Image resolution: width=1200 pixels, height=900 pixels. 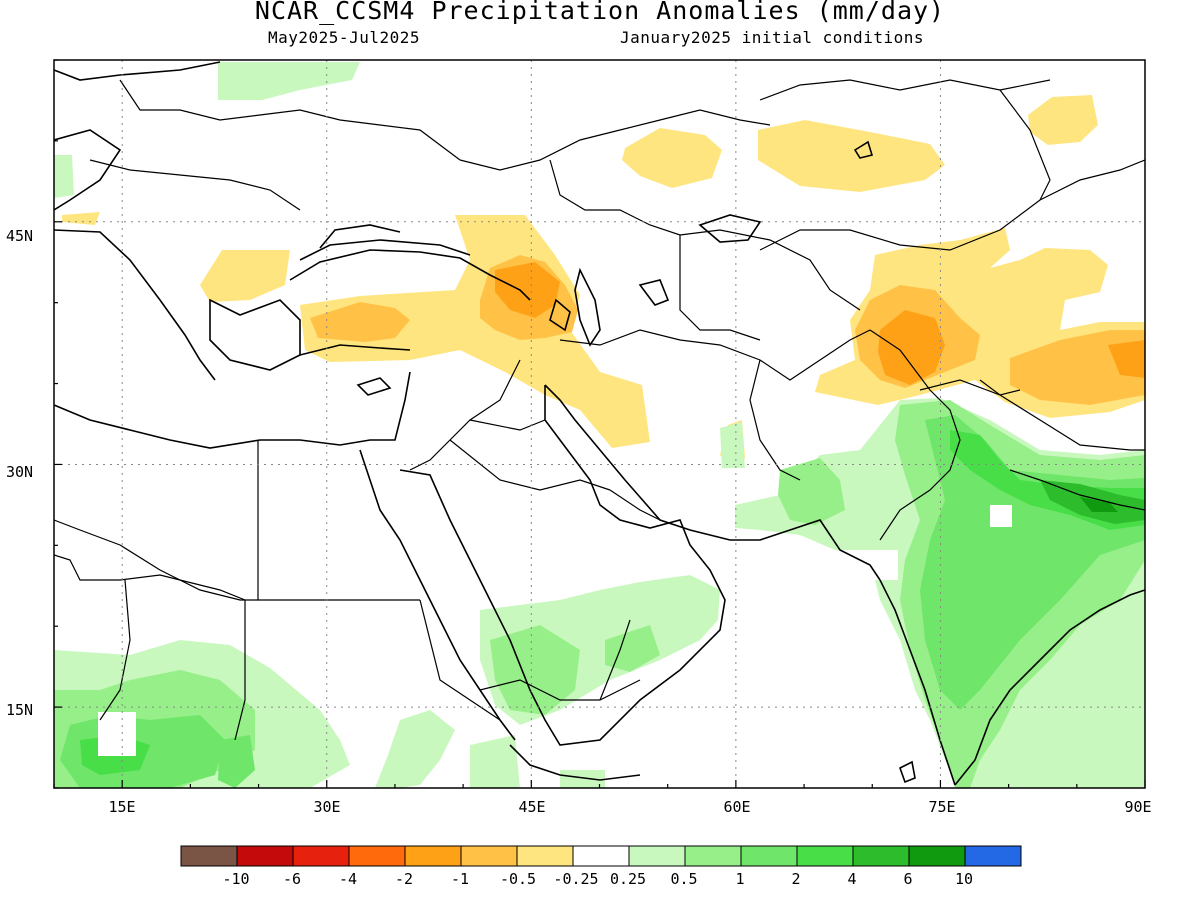 I want to click on colorbar-label: -6, so click(x=292, y=879).